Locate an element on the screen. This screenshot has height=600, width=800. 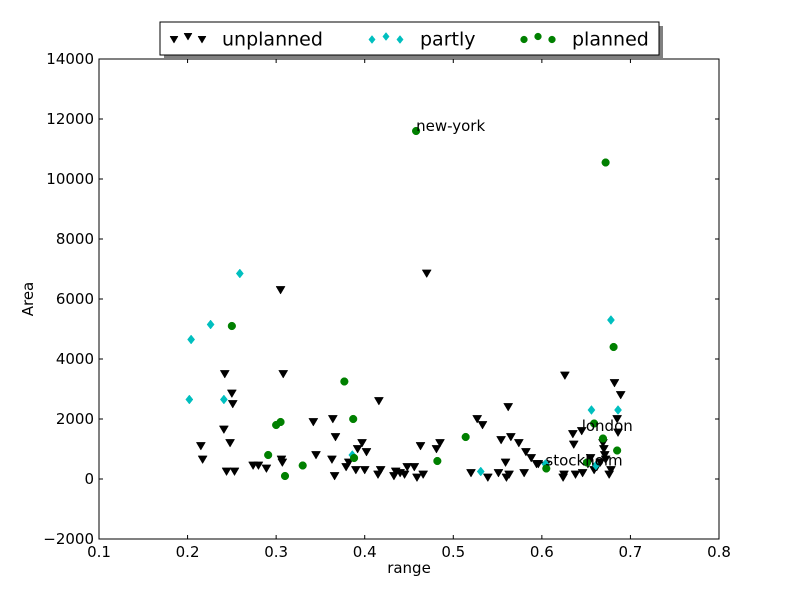
y-tick-label: 4000 is located at coordinates (75, 359).